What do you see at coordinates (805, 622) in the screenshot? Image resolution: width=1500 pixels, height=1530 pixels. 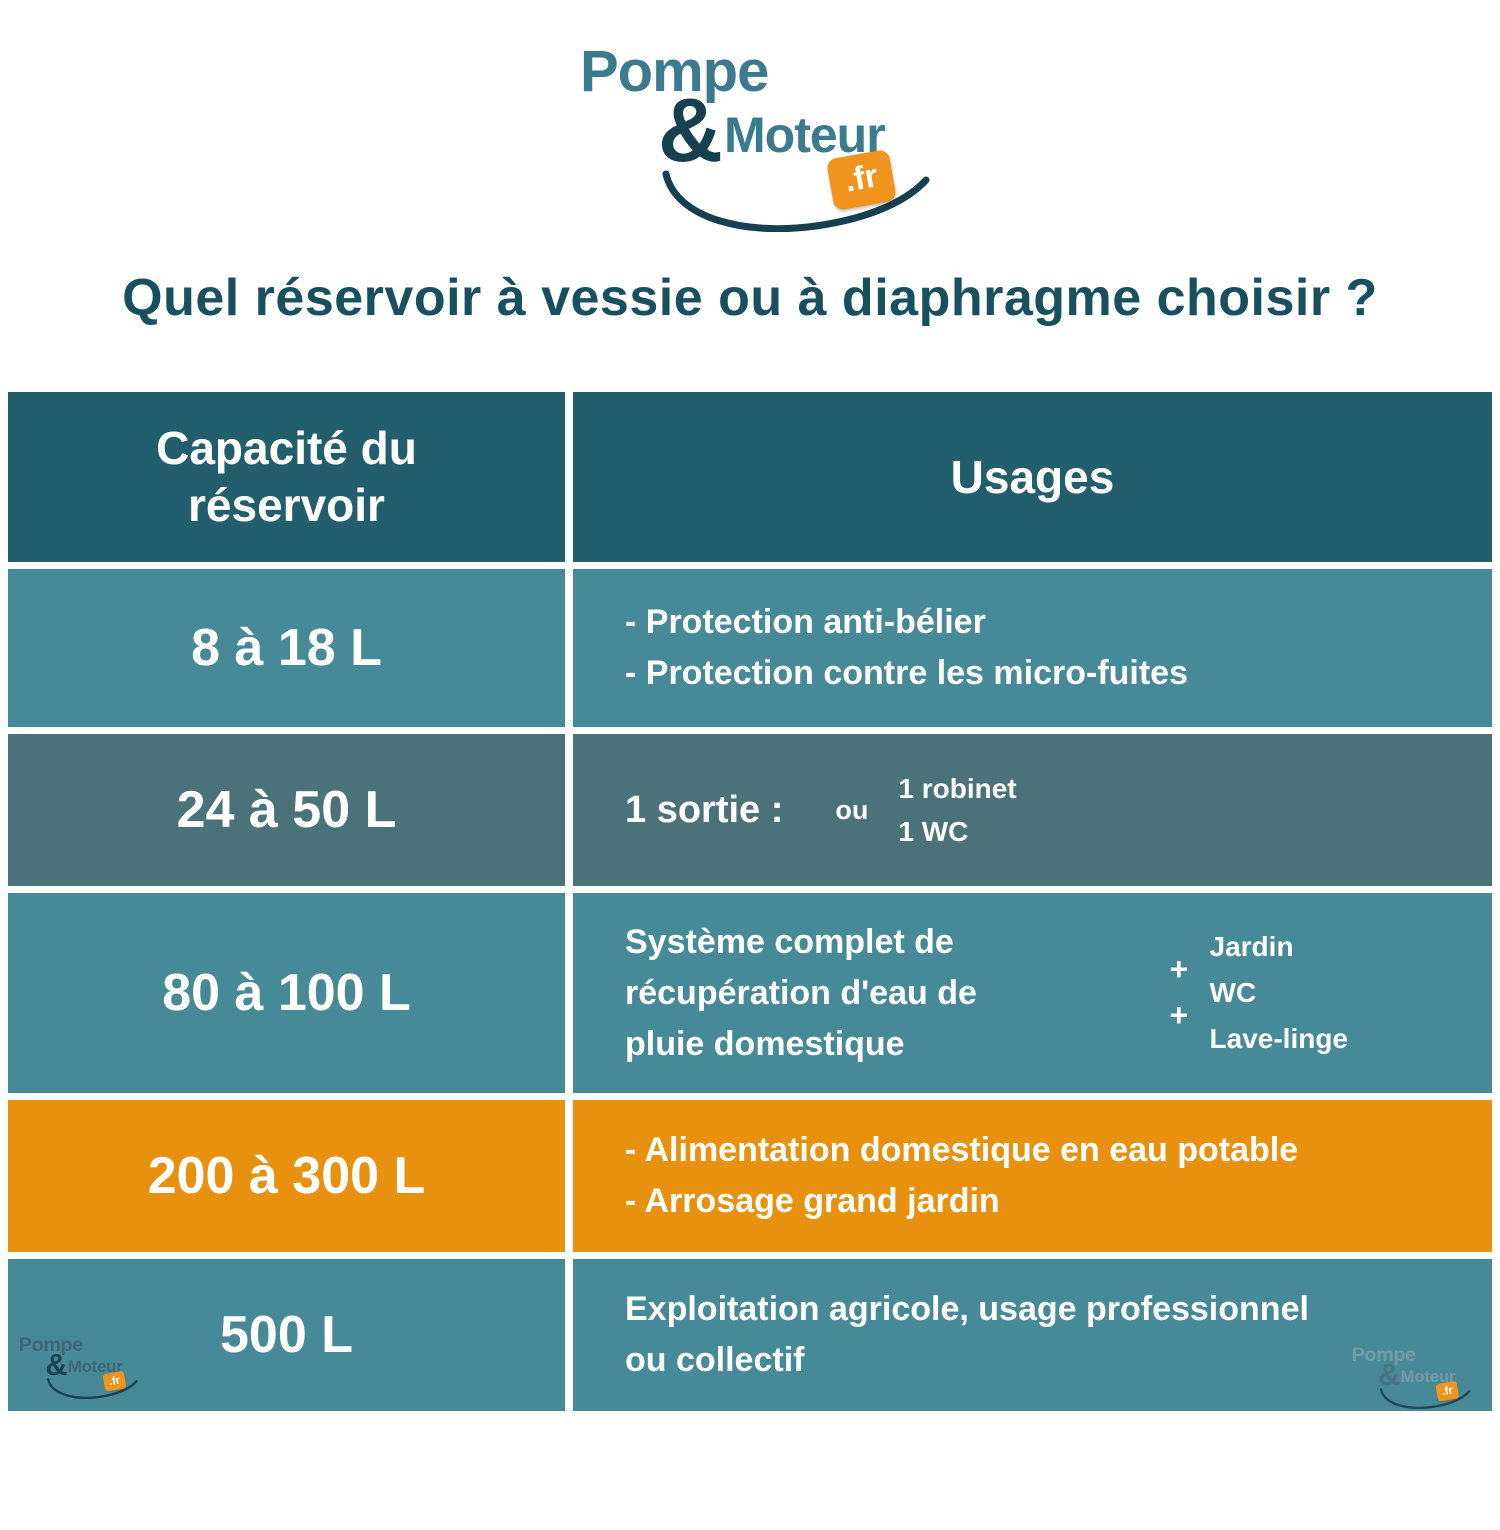 I see `usage-line: - Protection anti-bélier` at bounding box center [805, 622].